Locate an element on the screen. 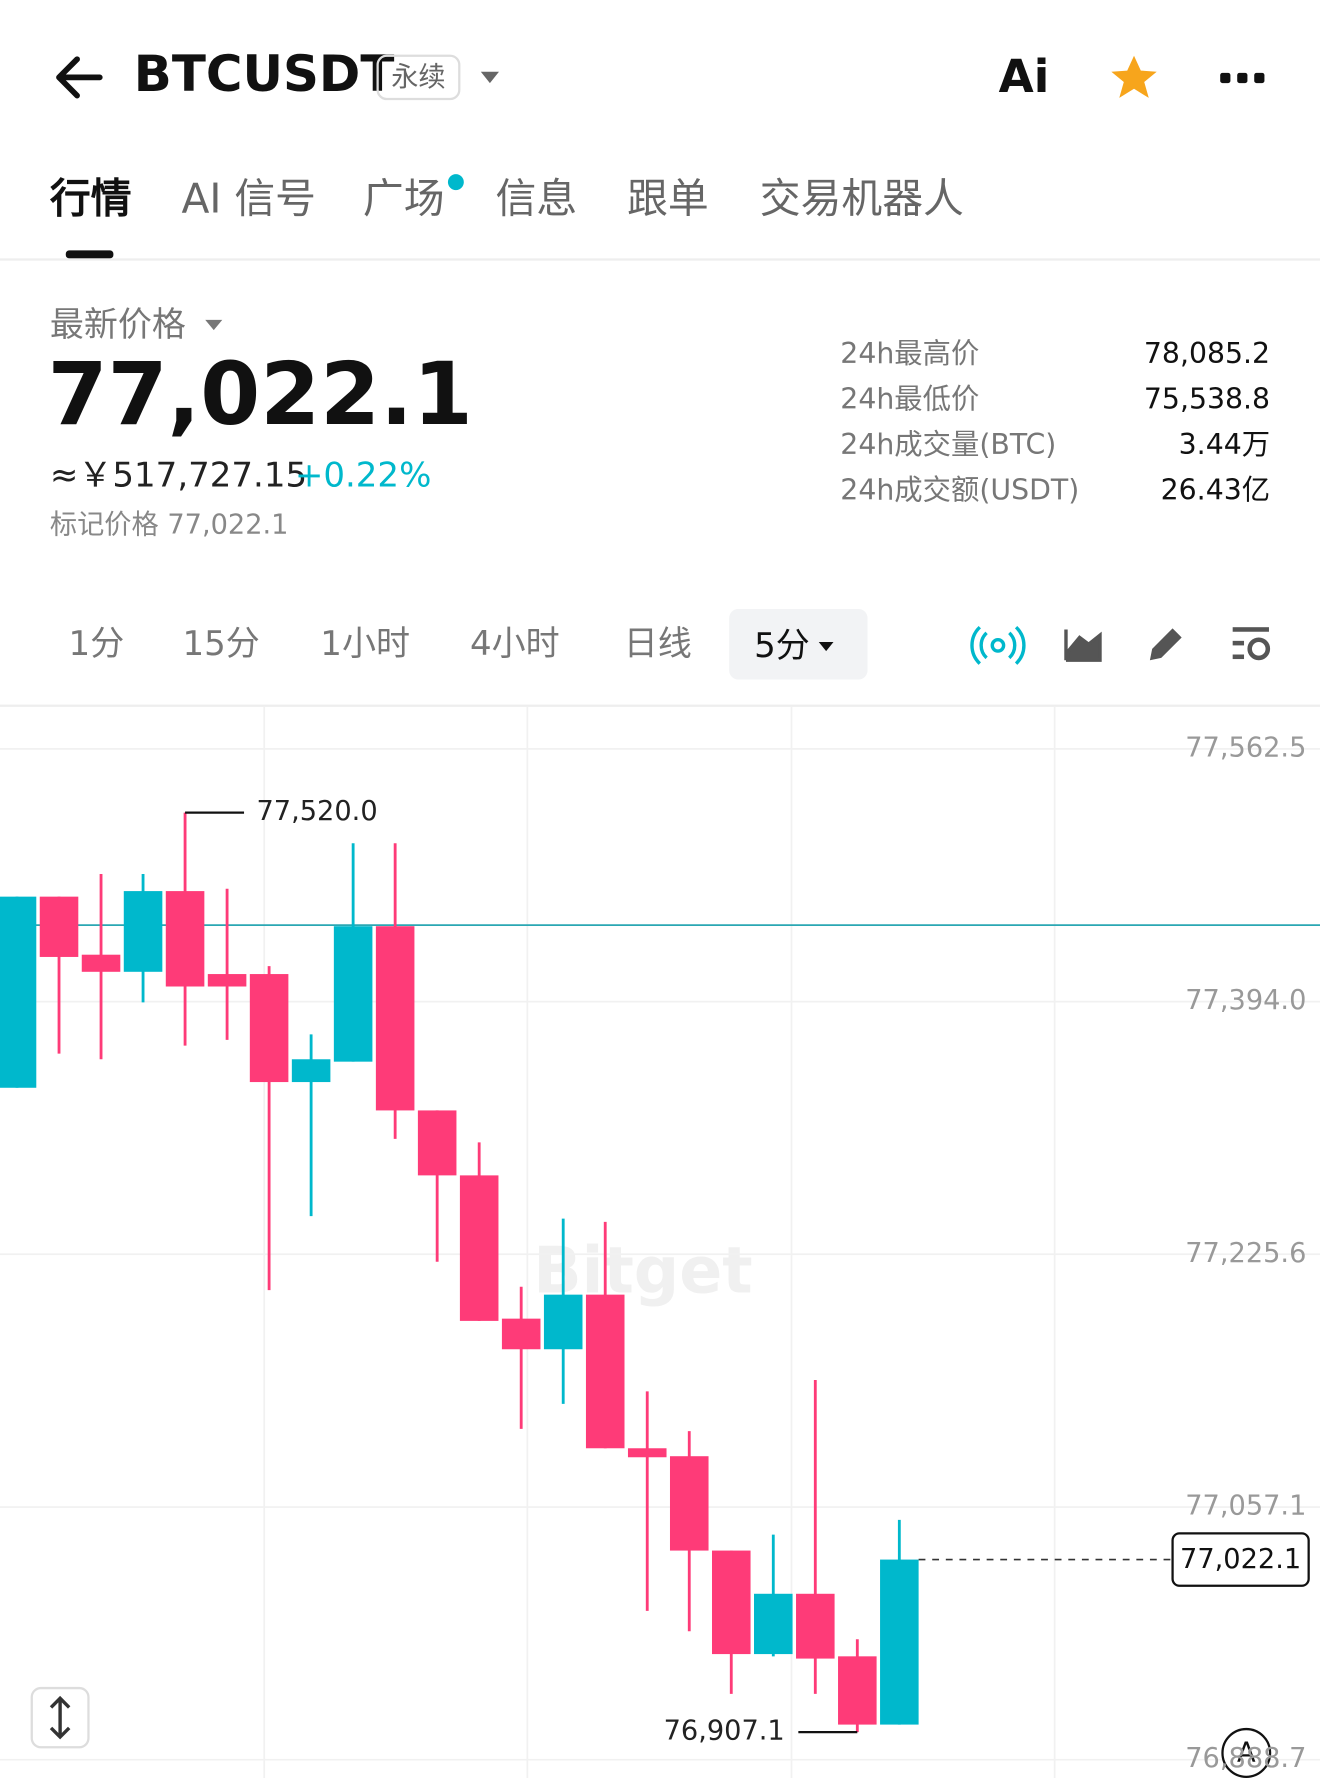  price-dropdown is located at coordinates (214, 325).